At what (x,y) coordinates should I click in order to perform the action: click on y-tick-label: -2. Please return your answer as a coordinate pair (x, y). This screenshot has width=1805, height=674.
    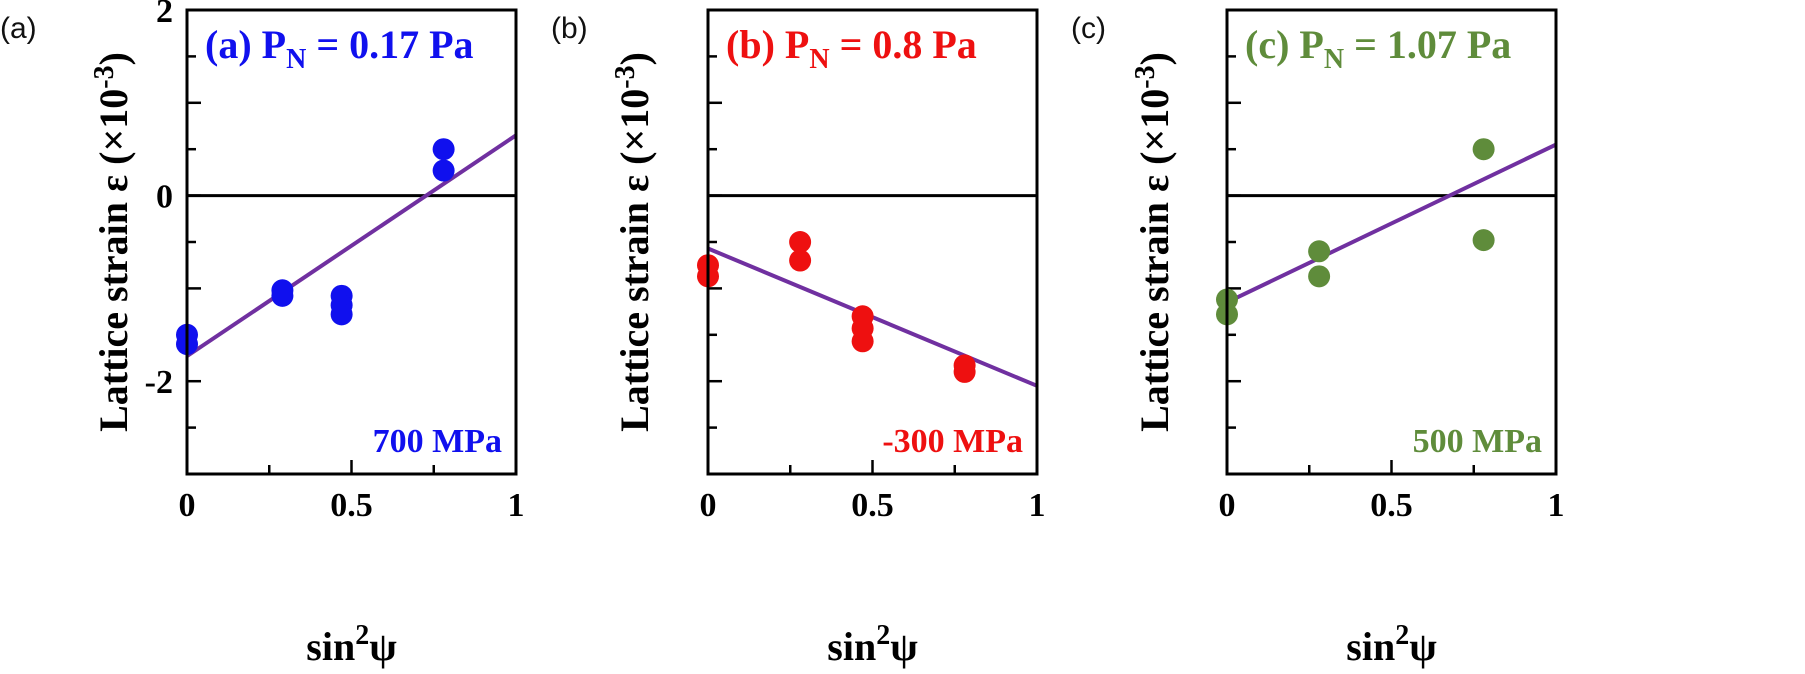
    Looking at the image, I should click on (159, 382).